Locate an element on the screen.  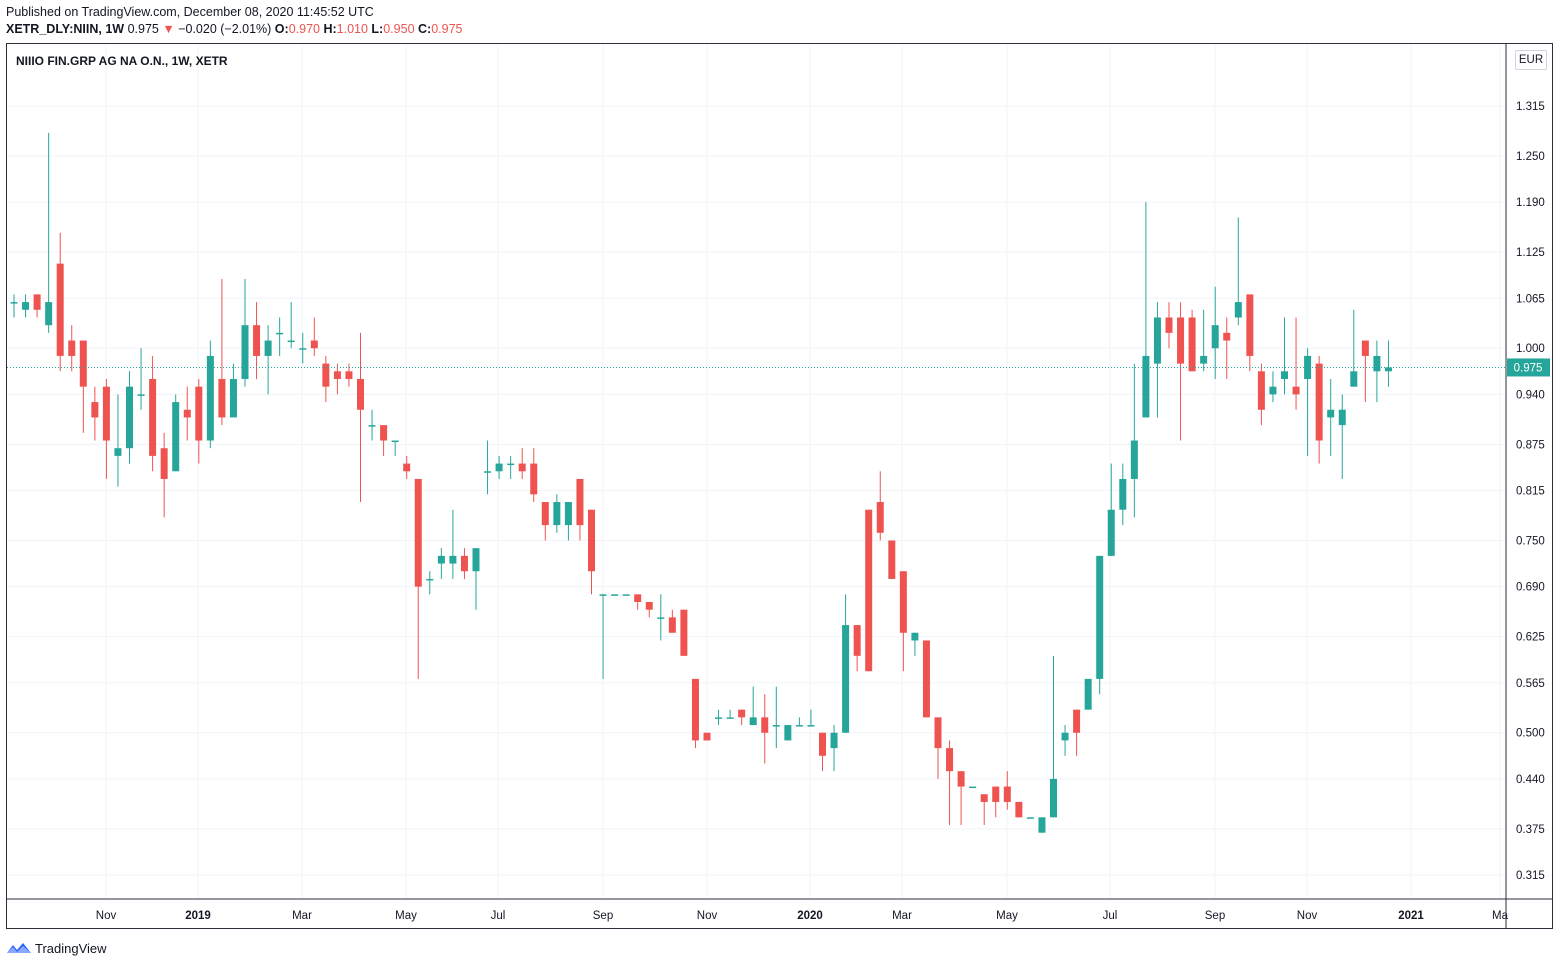
last-price: 0.975 is located at coordinates (143, 29).